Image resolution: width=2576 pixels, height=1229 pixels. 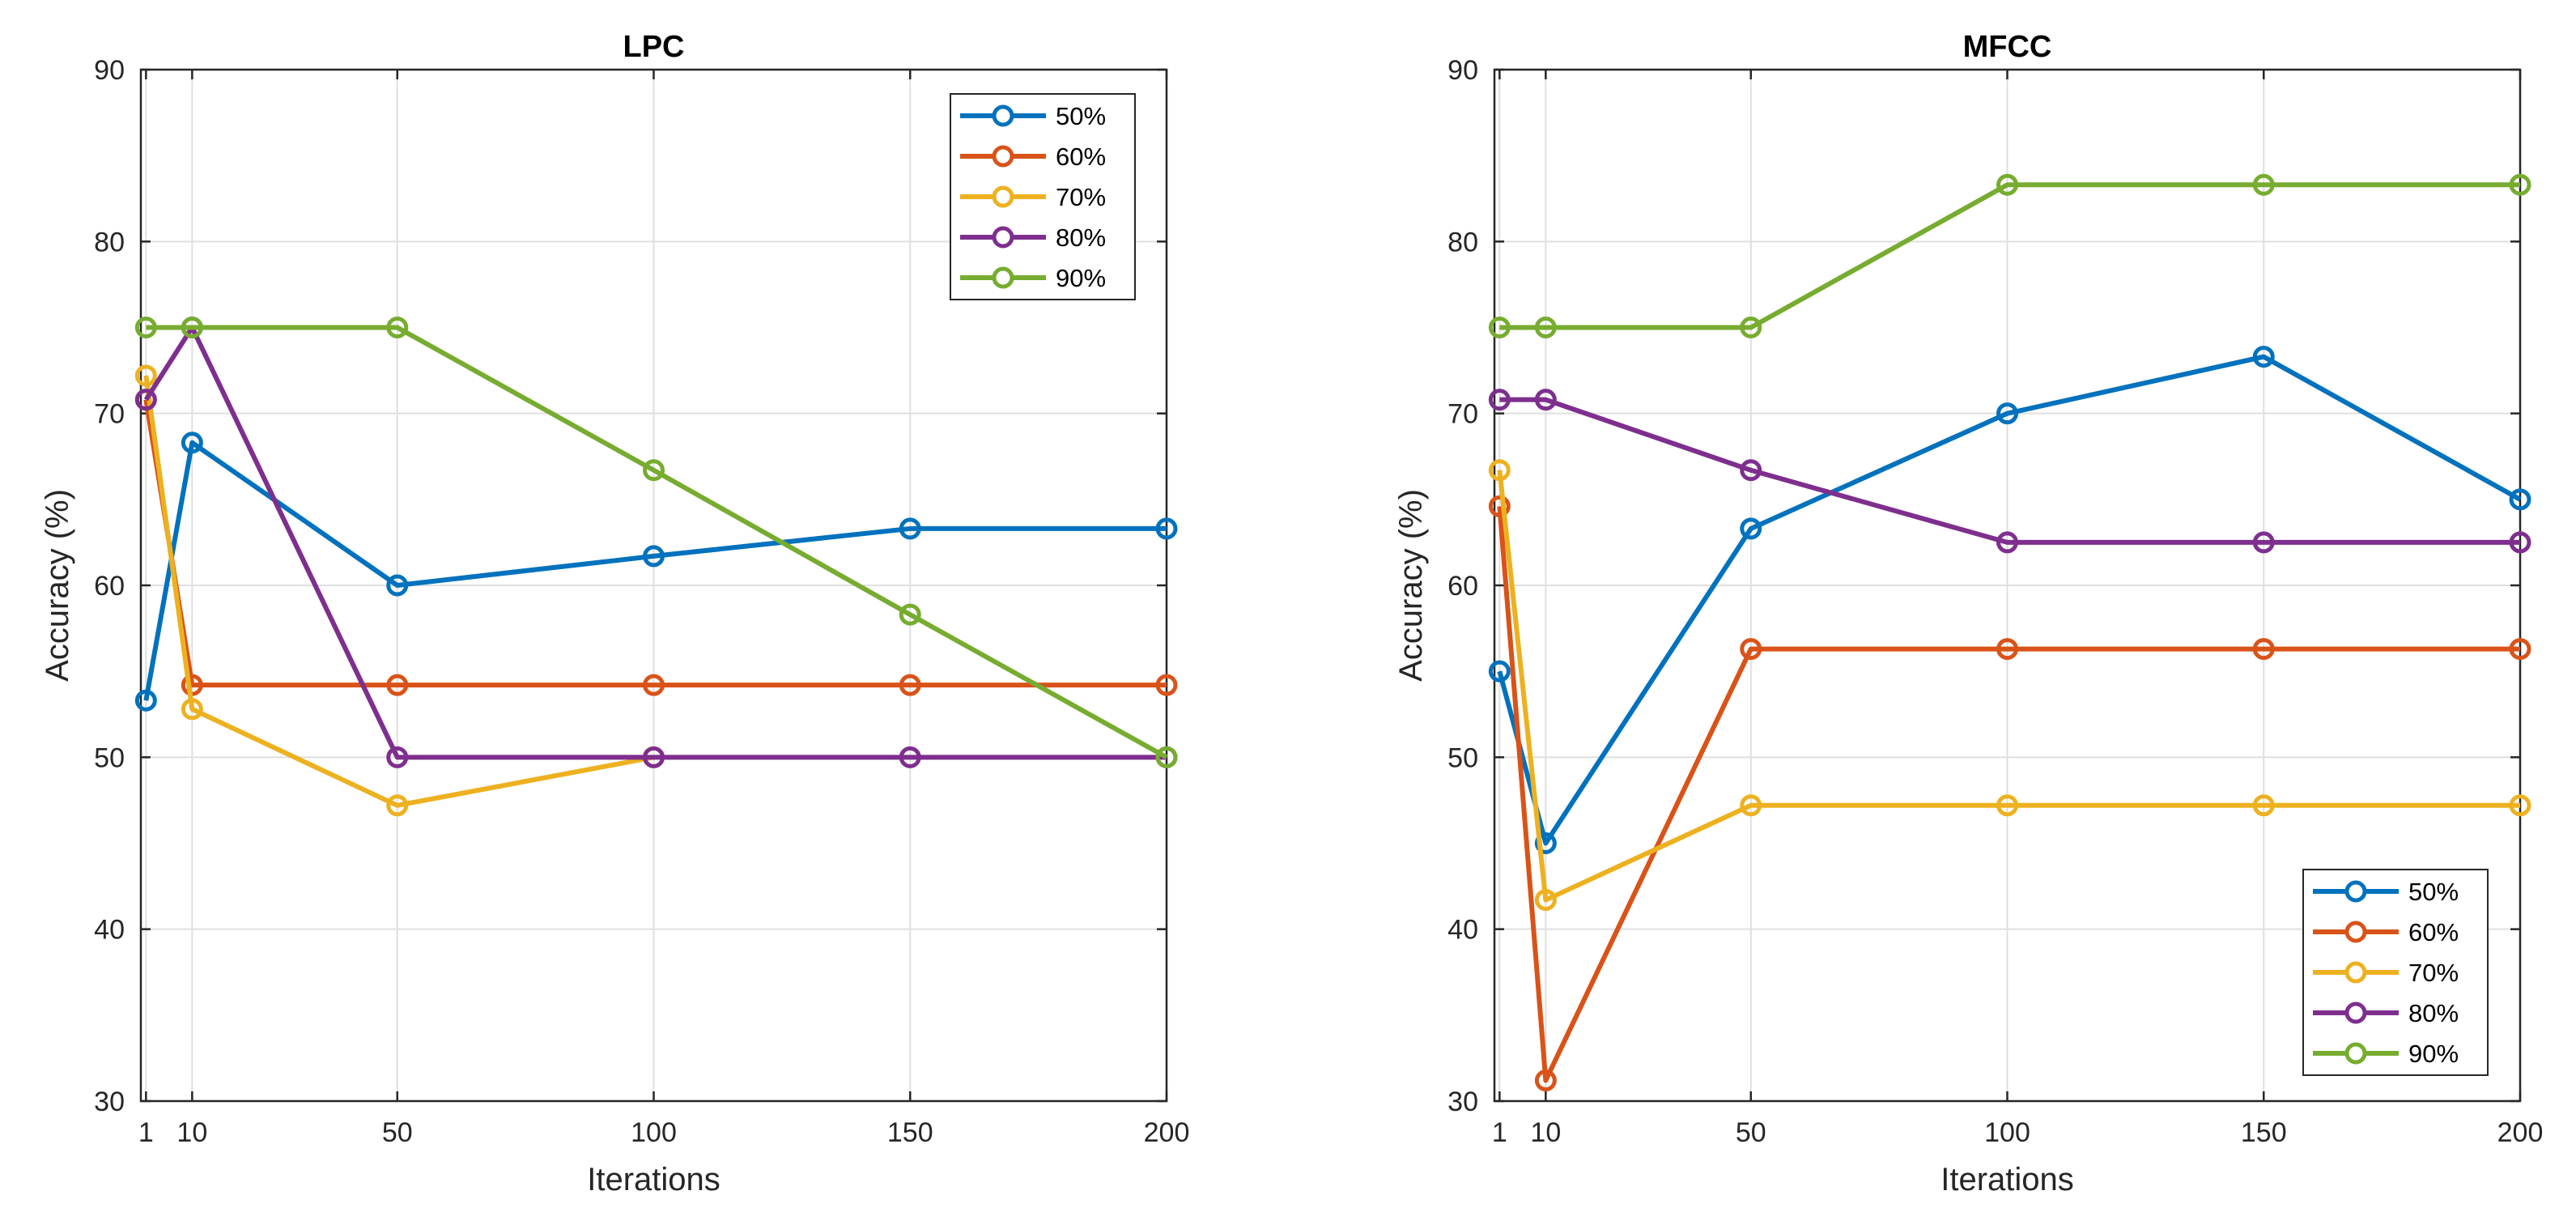 I want to click on series-50pct, so click(x=656, y=572).